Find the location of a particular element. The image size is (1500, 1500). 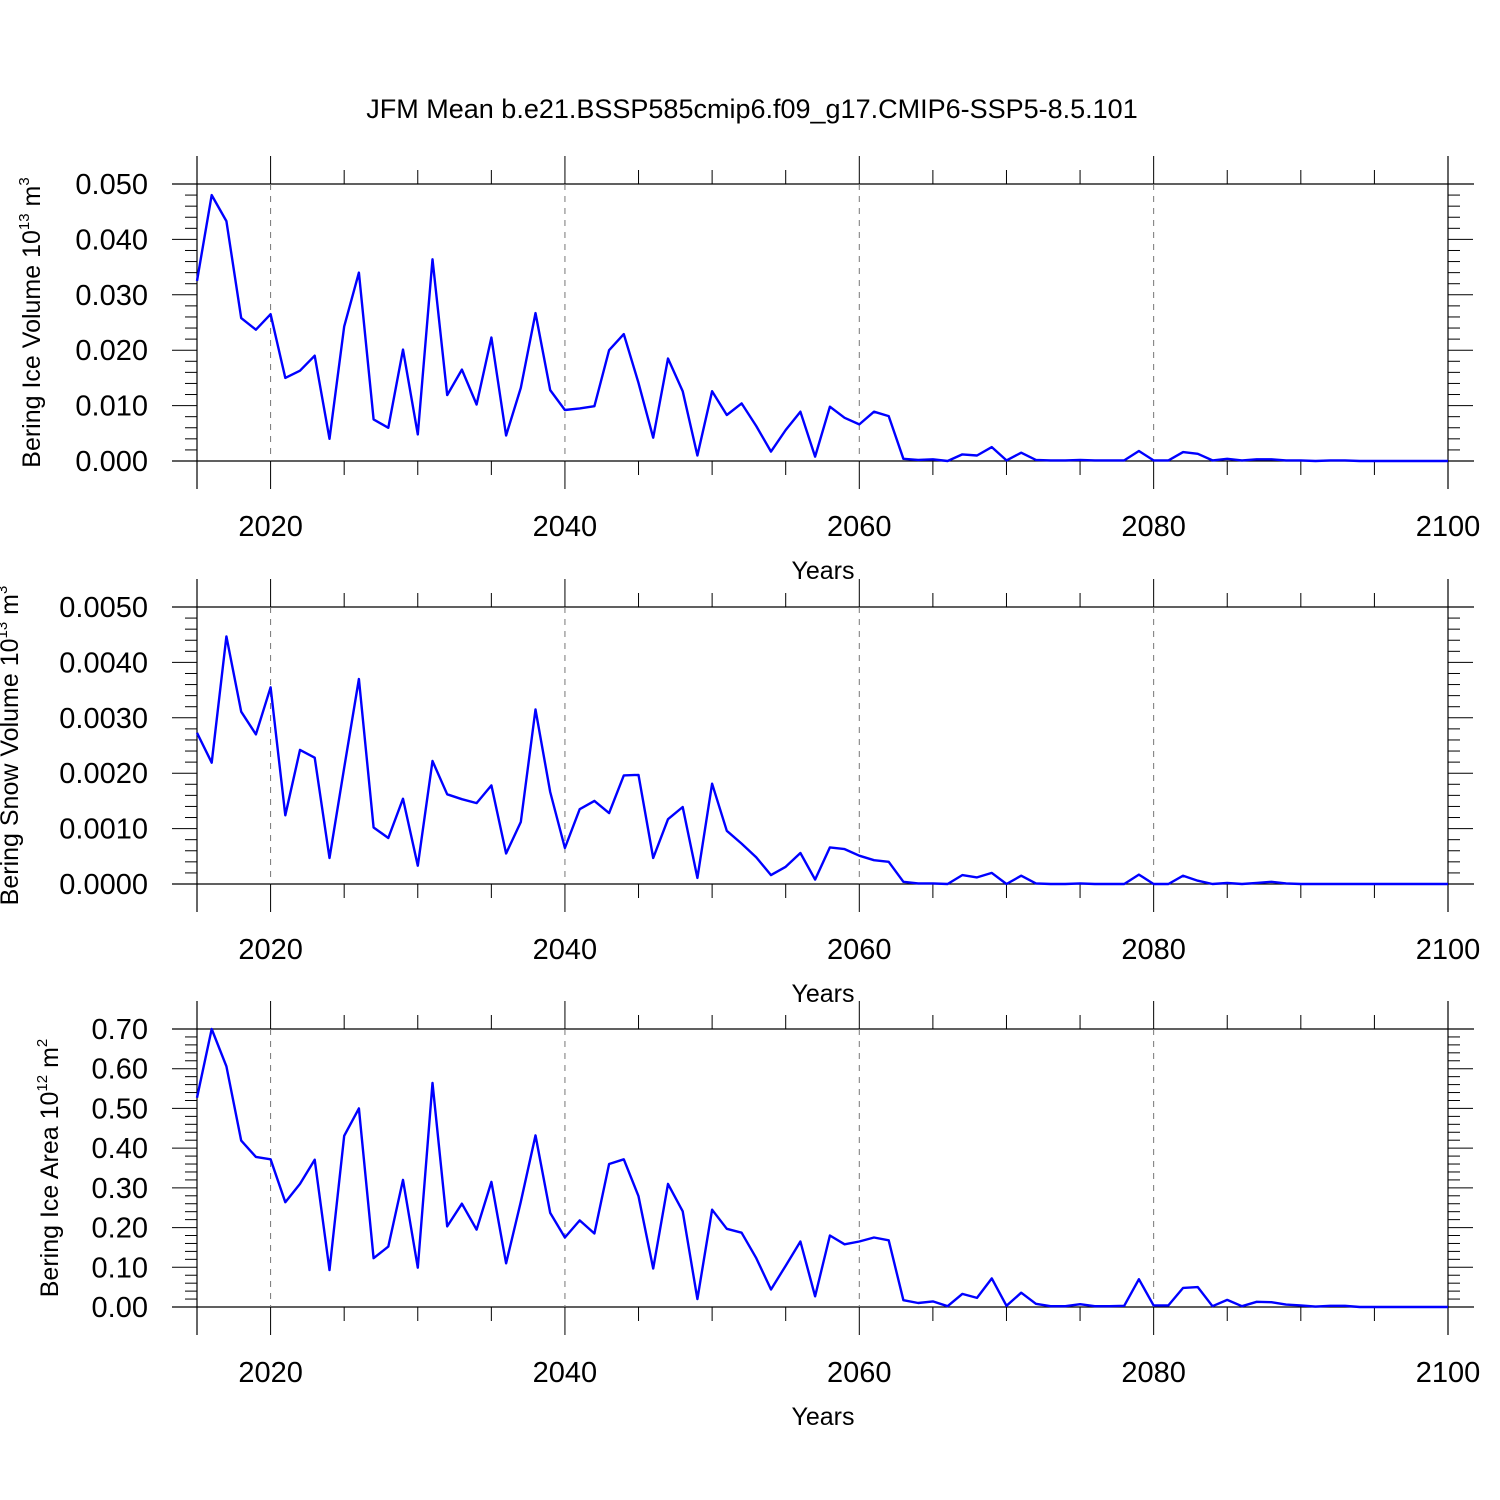

y-tick-label: 0.0050 is located at coordinates (103, 608).